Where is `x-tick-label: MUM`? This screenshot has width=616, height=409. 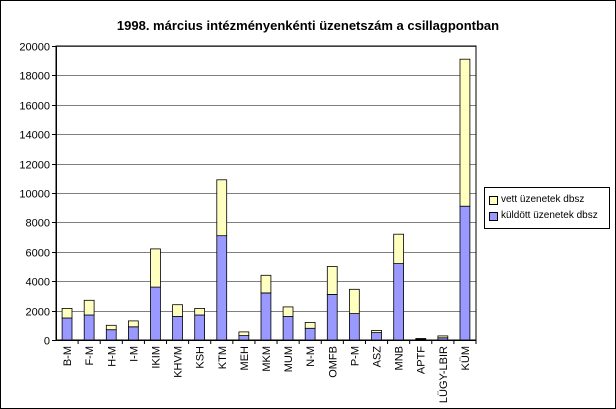 x-tick-label: MUM is located at coordinates (289, 359).